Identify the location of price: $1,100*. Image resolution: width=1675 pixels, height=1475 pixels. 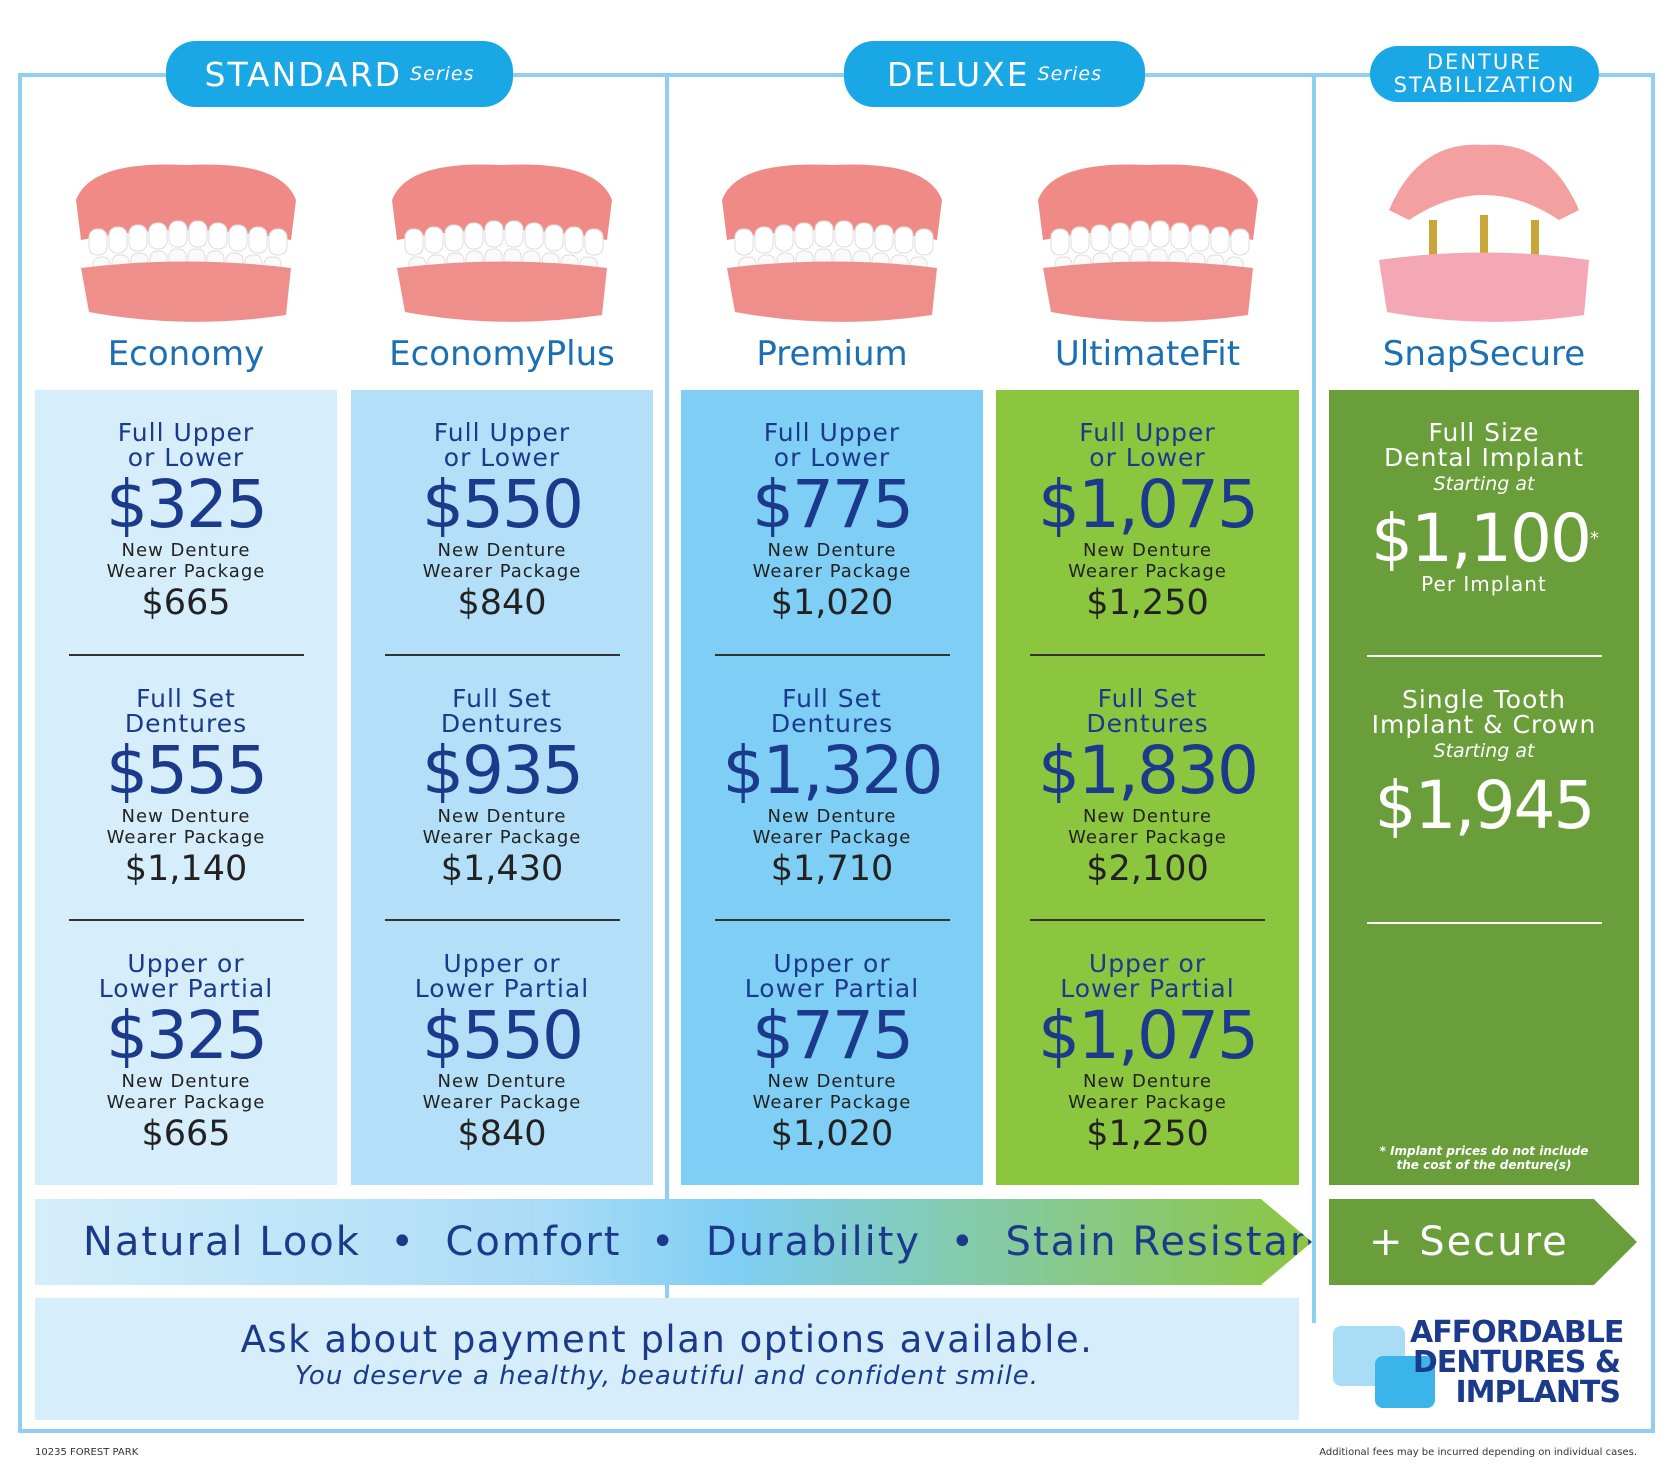
(1485, 539).